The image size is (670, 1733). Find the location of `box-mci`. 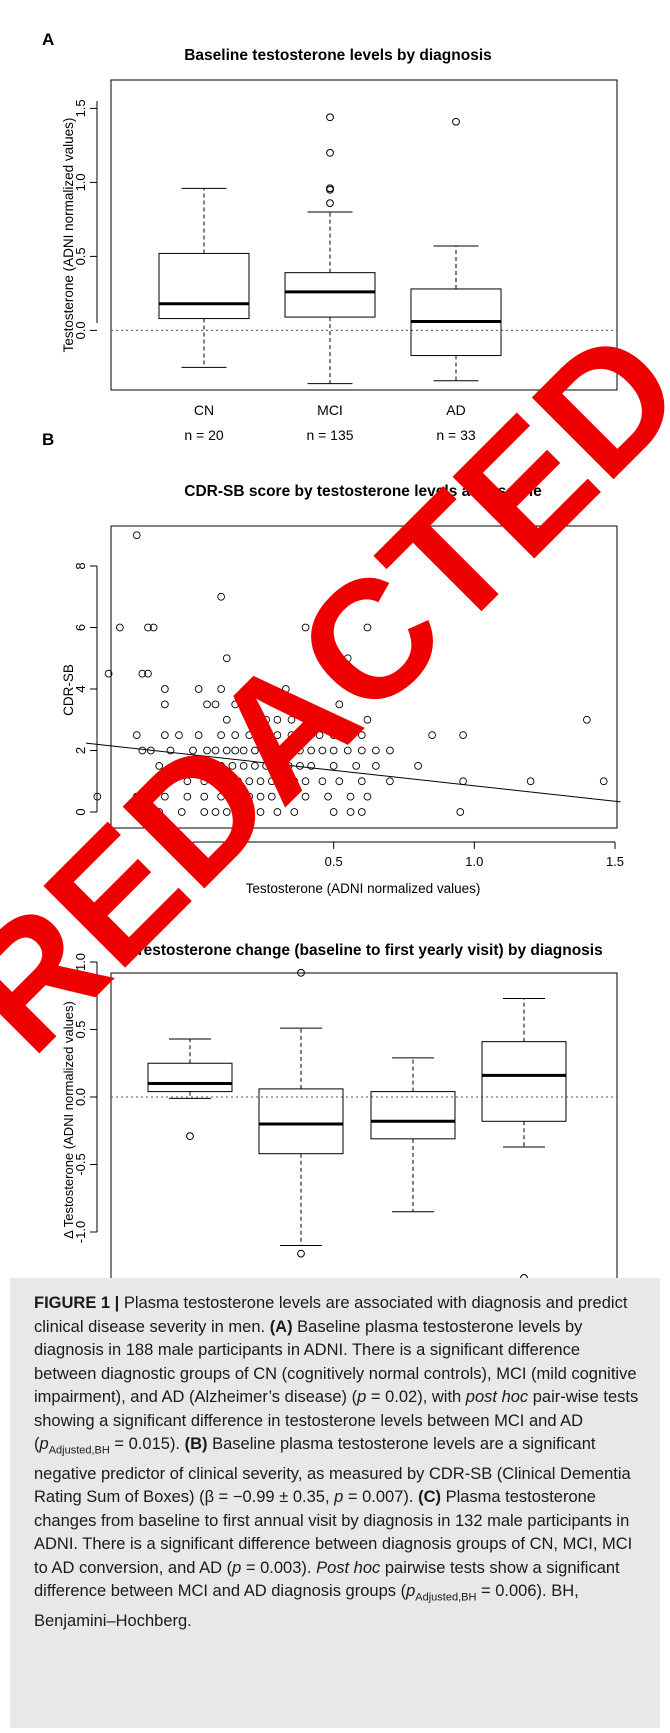

box-mci is located at coordinates (330, 249).